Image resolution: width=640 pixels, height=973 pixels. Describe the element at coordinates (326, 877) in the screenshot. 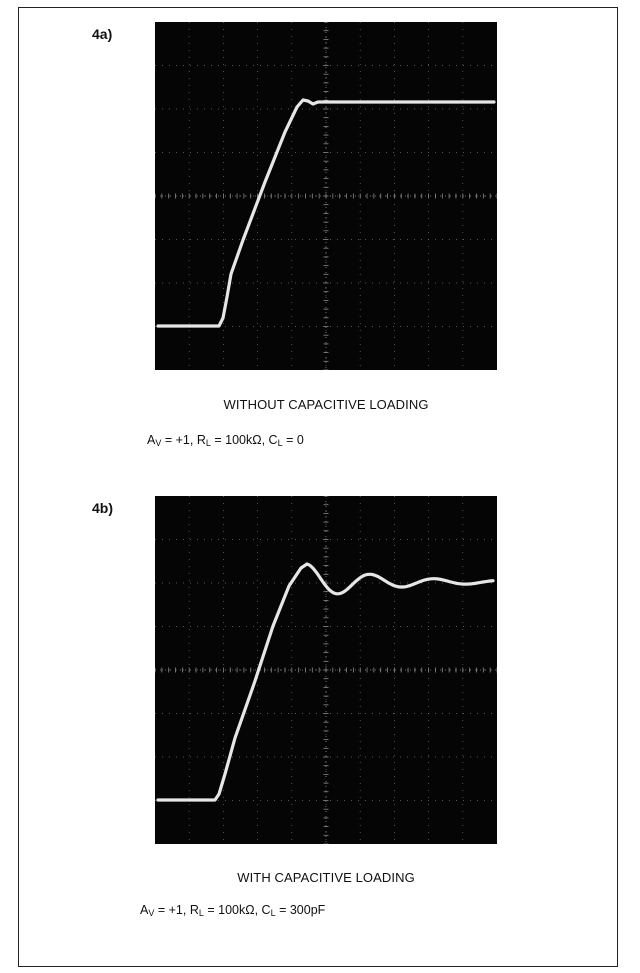

I see `caption-4b: WITH CAPACITIVE LOADING` at that location.